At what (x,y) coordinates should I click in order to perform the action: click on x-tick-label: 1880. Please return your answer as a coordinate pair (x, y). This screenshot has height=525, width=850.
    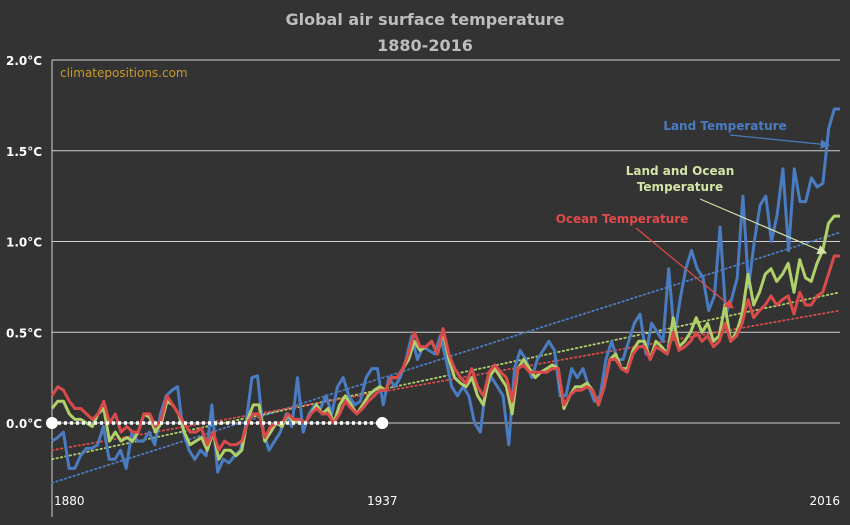
    Looking at the image, I should click on (69, 501).